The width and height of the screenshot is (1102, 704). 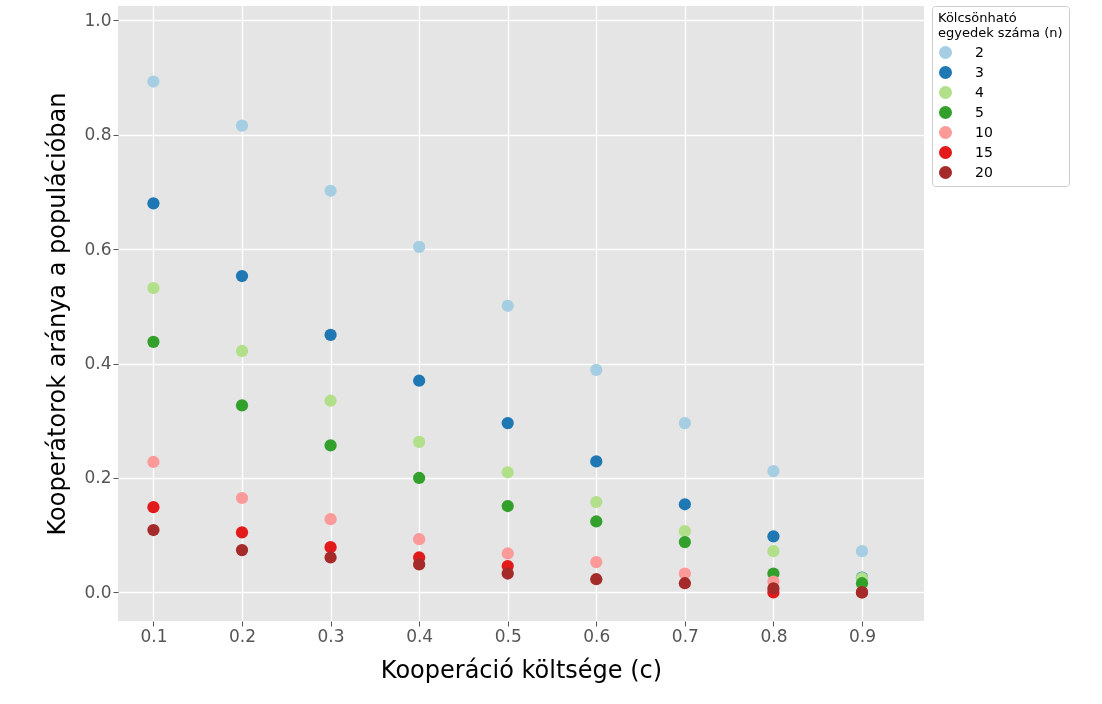 What do you see at coordinates (98, 363) in the screenshot?
I see `y-tick-label: 0.4` at bounding box center [98, 363].